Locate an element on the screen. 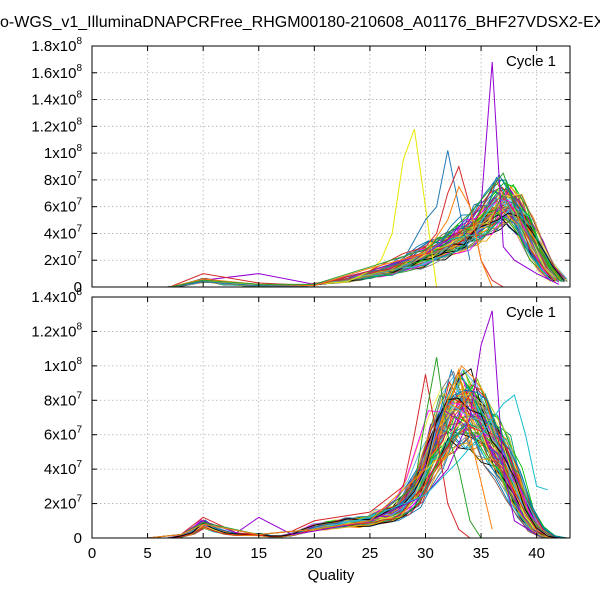  y-tick-label: 1.8x10⁸ is located at coordinates (56, 45).